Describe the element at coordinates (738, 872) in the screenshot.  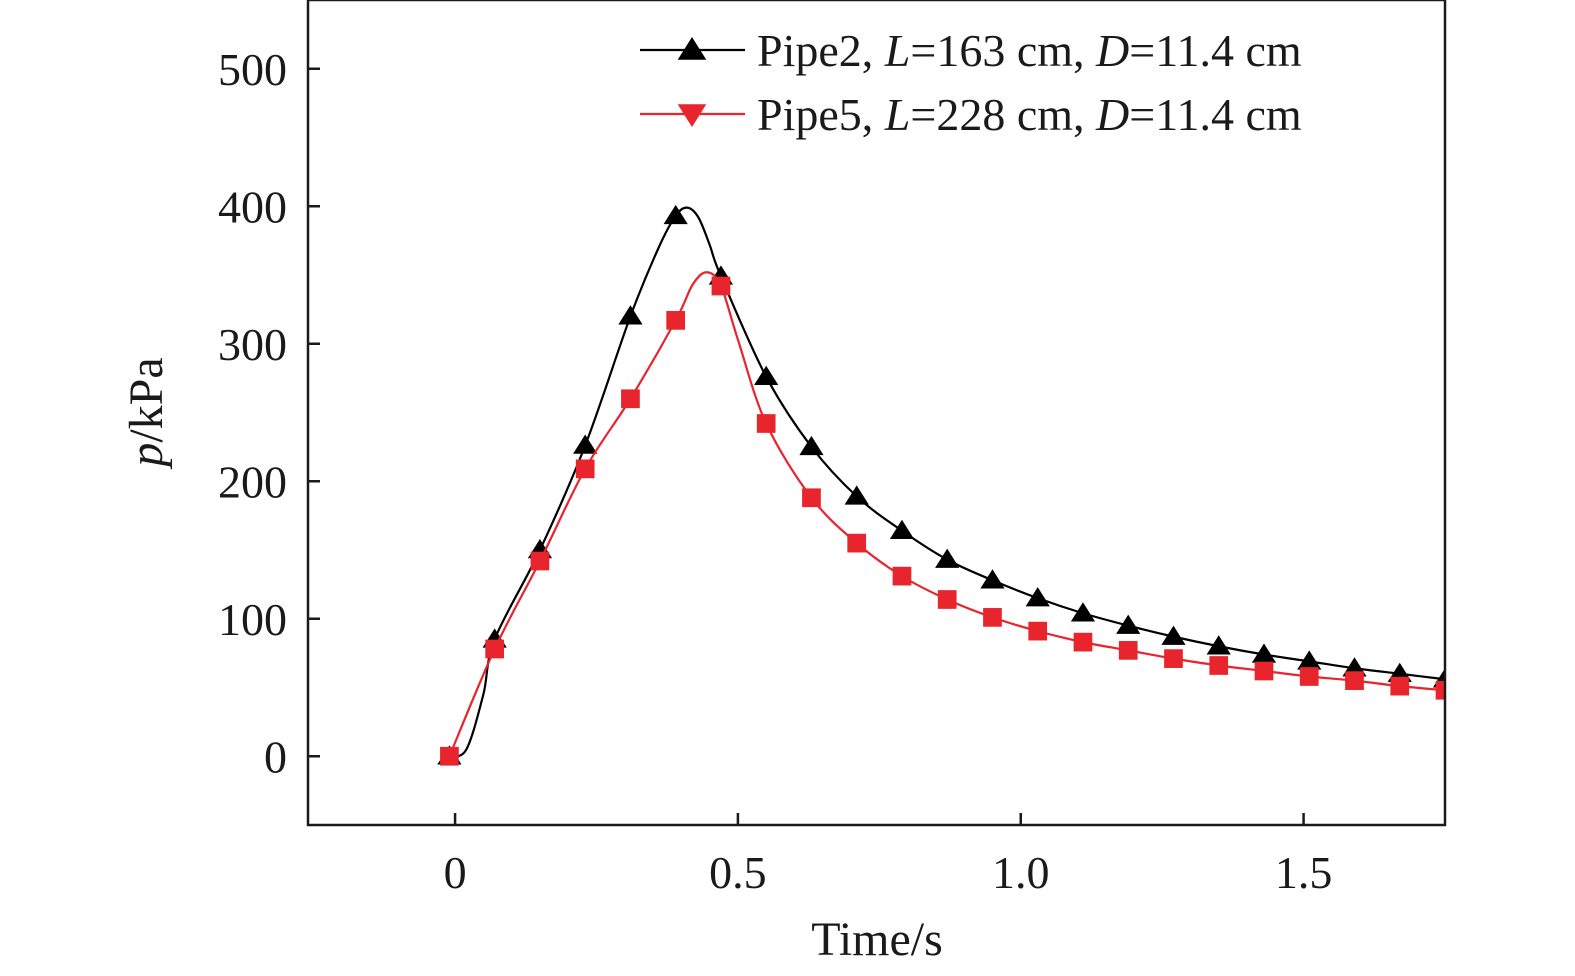
I see `x-tick-label: 0.5` at that location.